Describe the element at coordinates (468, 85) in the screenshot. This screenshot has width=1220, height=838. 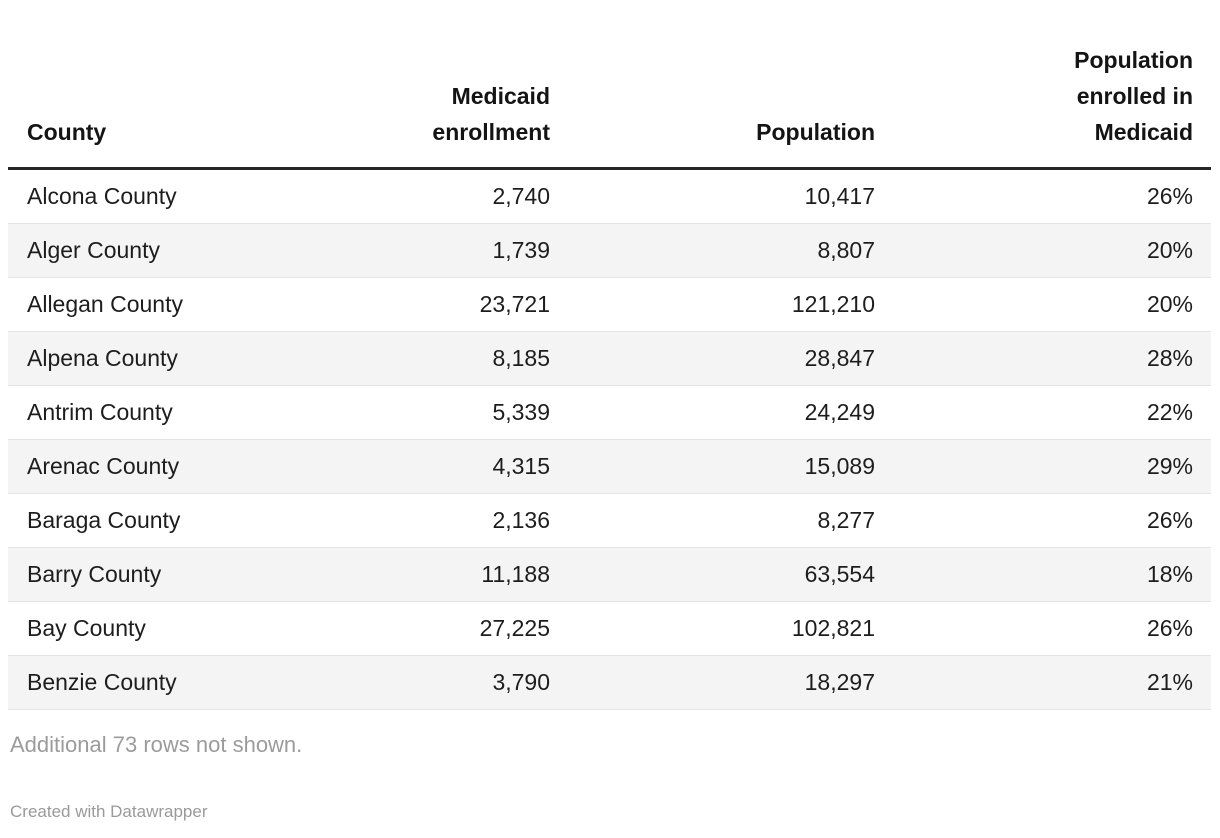
I see `column-header-medicaid-enrollment: Medicaid enrollment` at that location.